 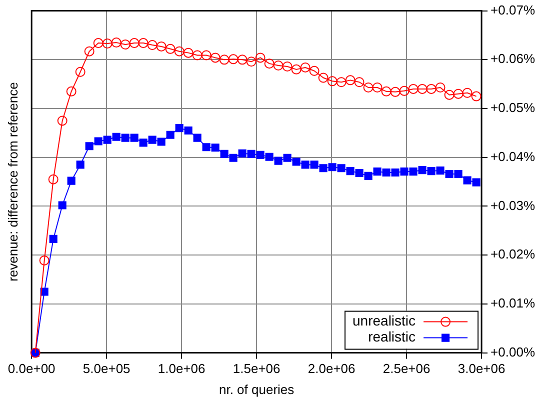 I want to click on legend-label: realistic, so click(x=392, y=336).